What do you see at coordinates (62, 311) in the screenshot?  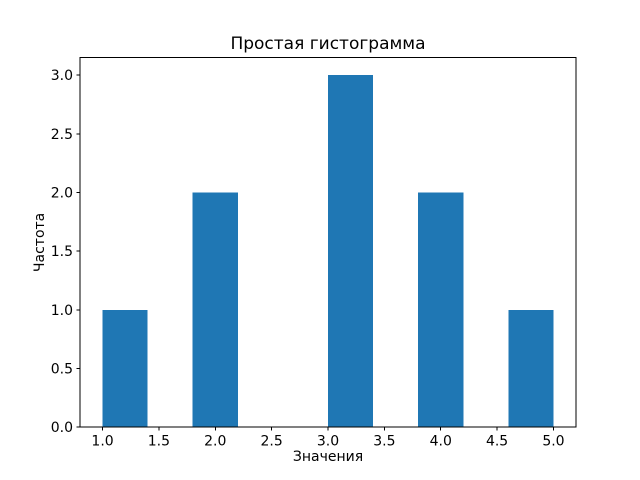 I see `y-tick-label: 1.0` at bounding box center [62, 311].